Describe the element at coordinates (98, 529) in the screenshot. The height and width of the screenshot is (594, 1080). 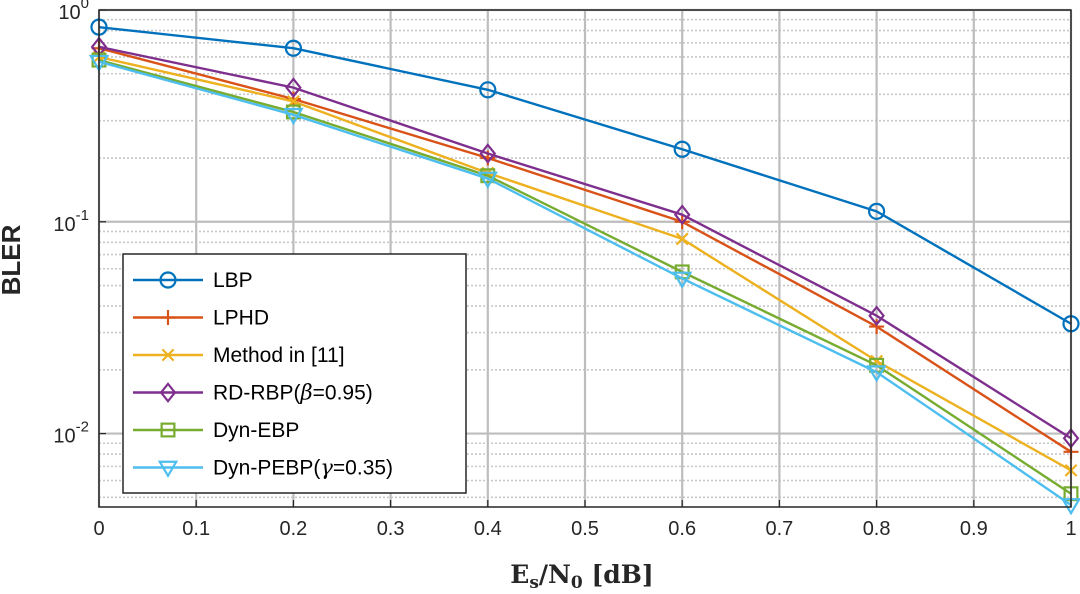
I see `x-tick-label: 0` at that location.